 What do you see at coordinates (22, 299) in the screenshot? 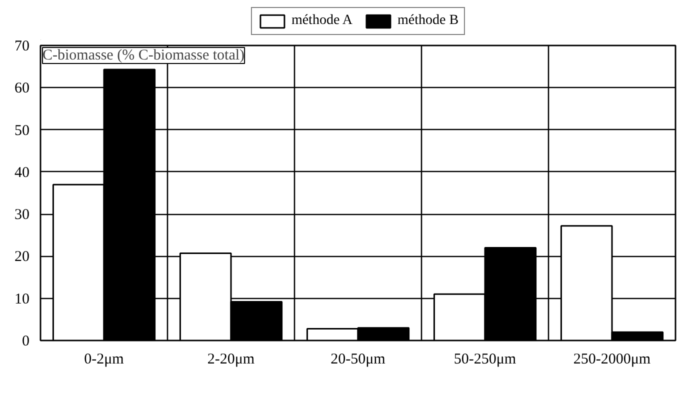
I see `y-tick-label: 10` at bounding box center [22, 299].